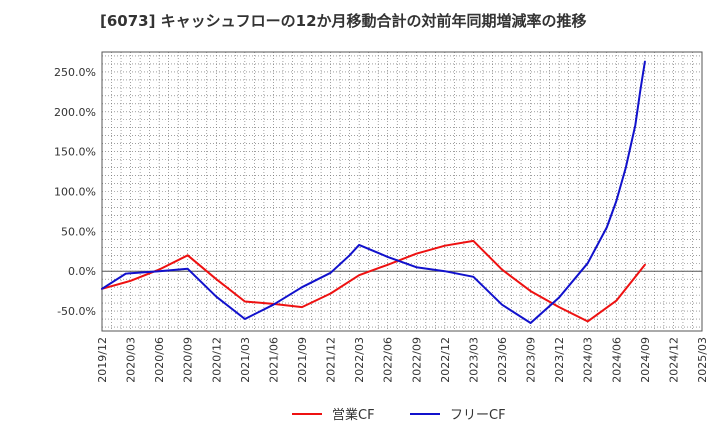 This screenshot has width=720, height=440. I want to click on x-tick-label: 2024/12, so click(673, 360).